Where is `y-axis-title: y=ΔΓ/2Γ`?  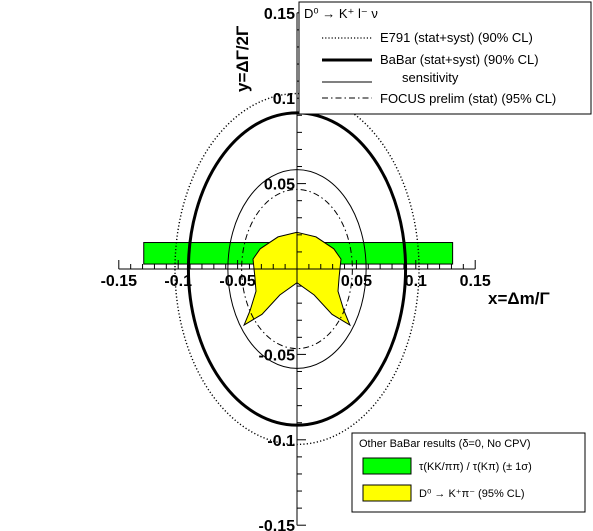
y-axis-title: y=ΔΓ/2Γ is located at coordinates (242, 59).